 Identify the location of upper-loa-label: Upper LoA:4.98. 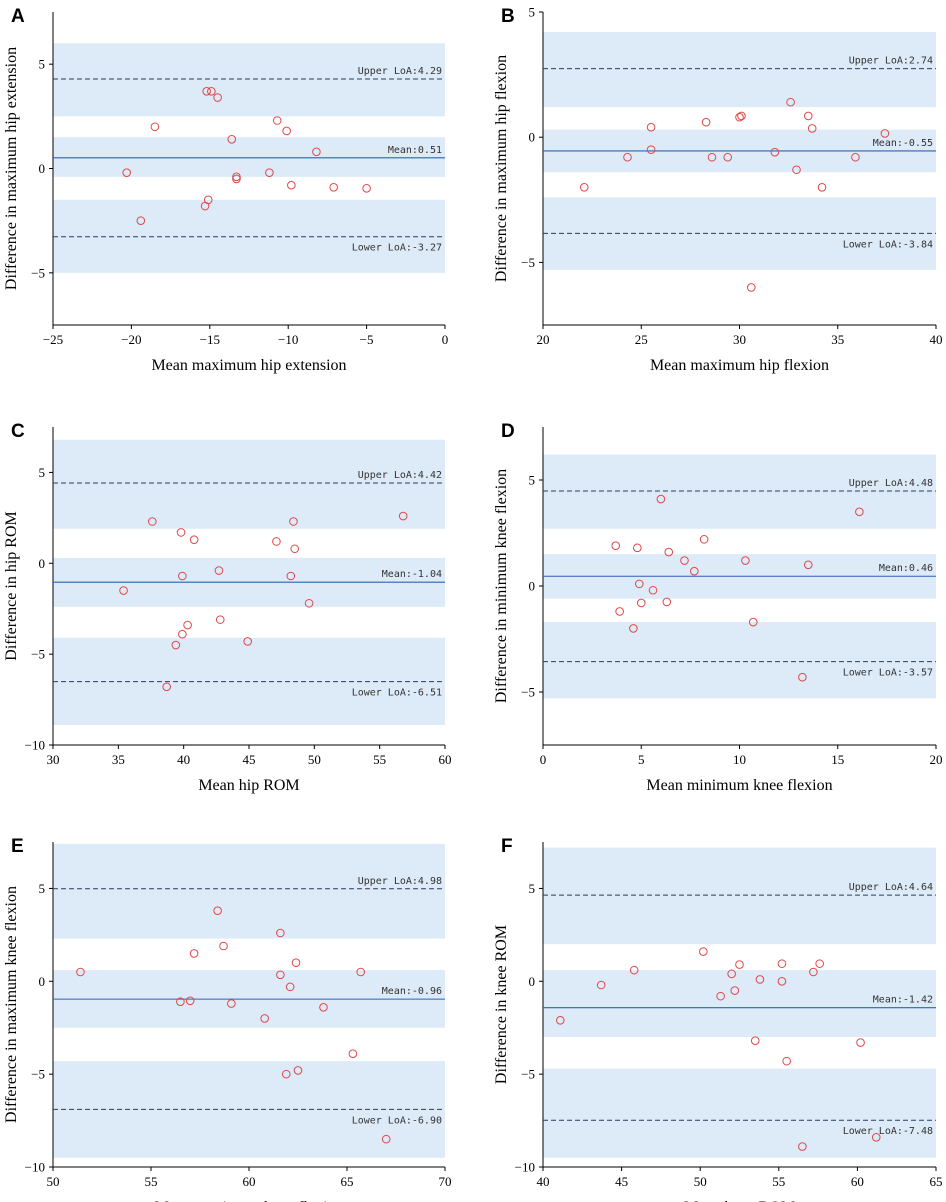
(400, 881).